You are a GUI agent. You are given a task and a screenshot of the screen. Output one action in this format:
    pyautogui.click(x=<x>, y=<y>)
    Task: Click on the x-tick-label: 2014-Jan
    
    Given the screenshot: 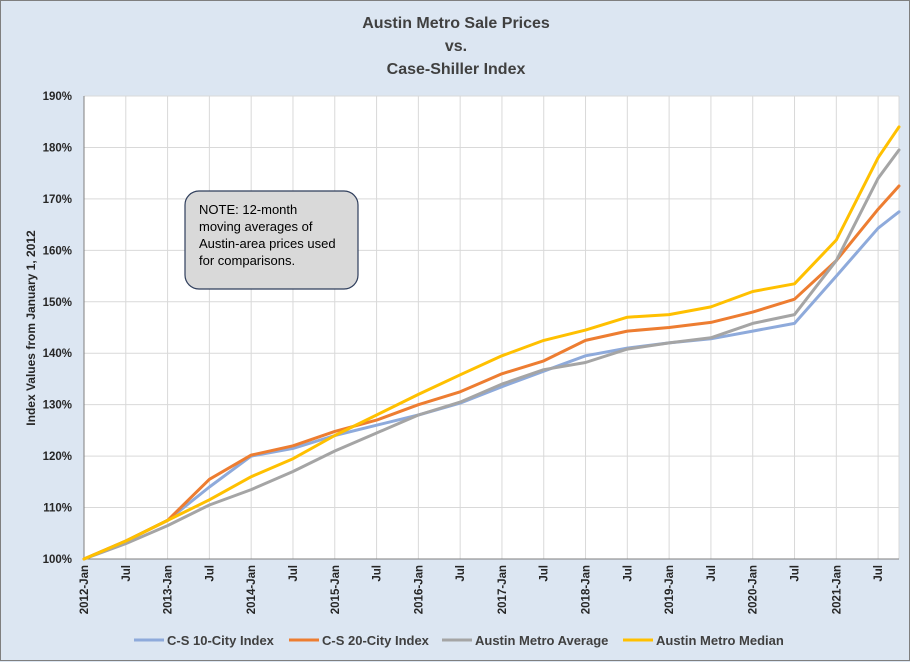 What is the action you would take?
    pyautogui.click(x=252, y=589)
    